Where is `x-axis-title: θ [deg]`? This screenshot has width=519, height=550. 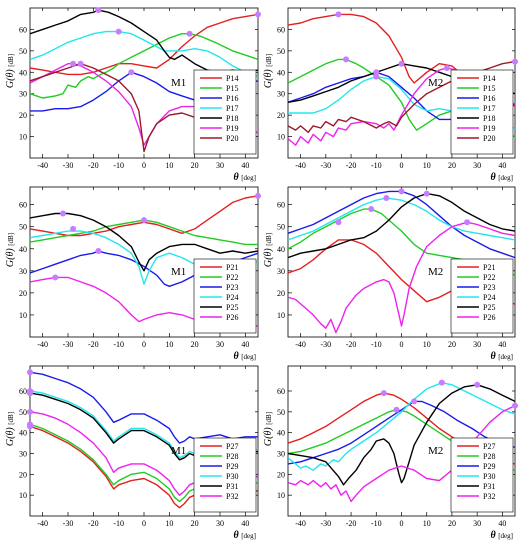 x-axis-title: θ [deg] is located at coordinates (245, 177).